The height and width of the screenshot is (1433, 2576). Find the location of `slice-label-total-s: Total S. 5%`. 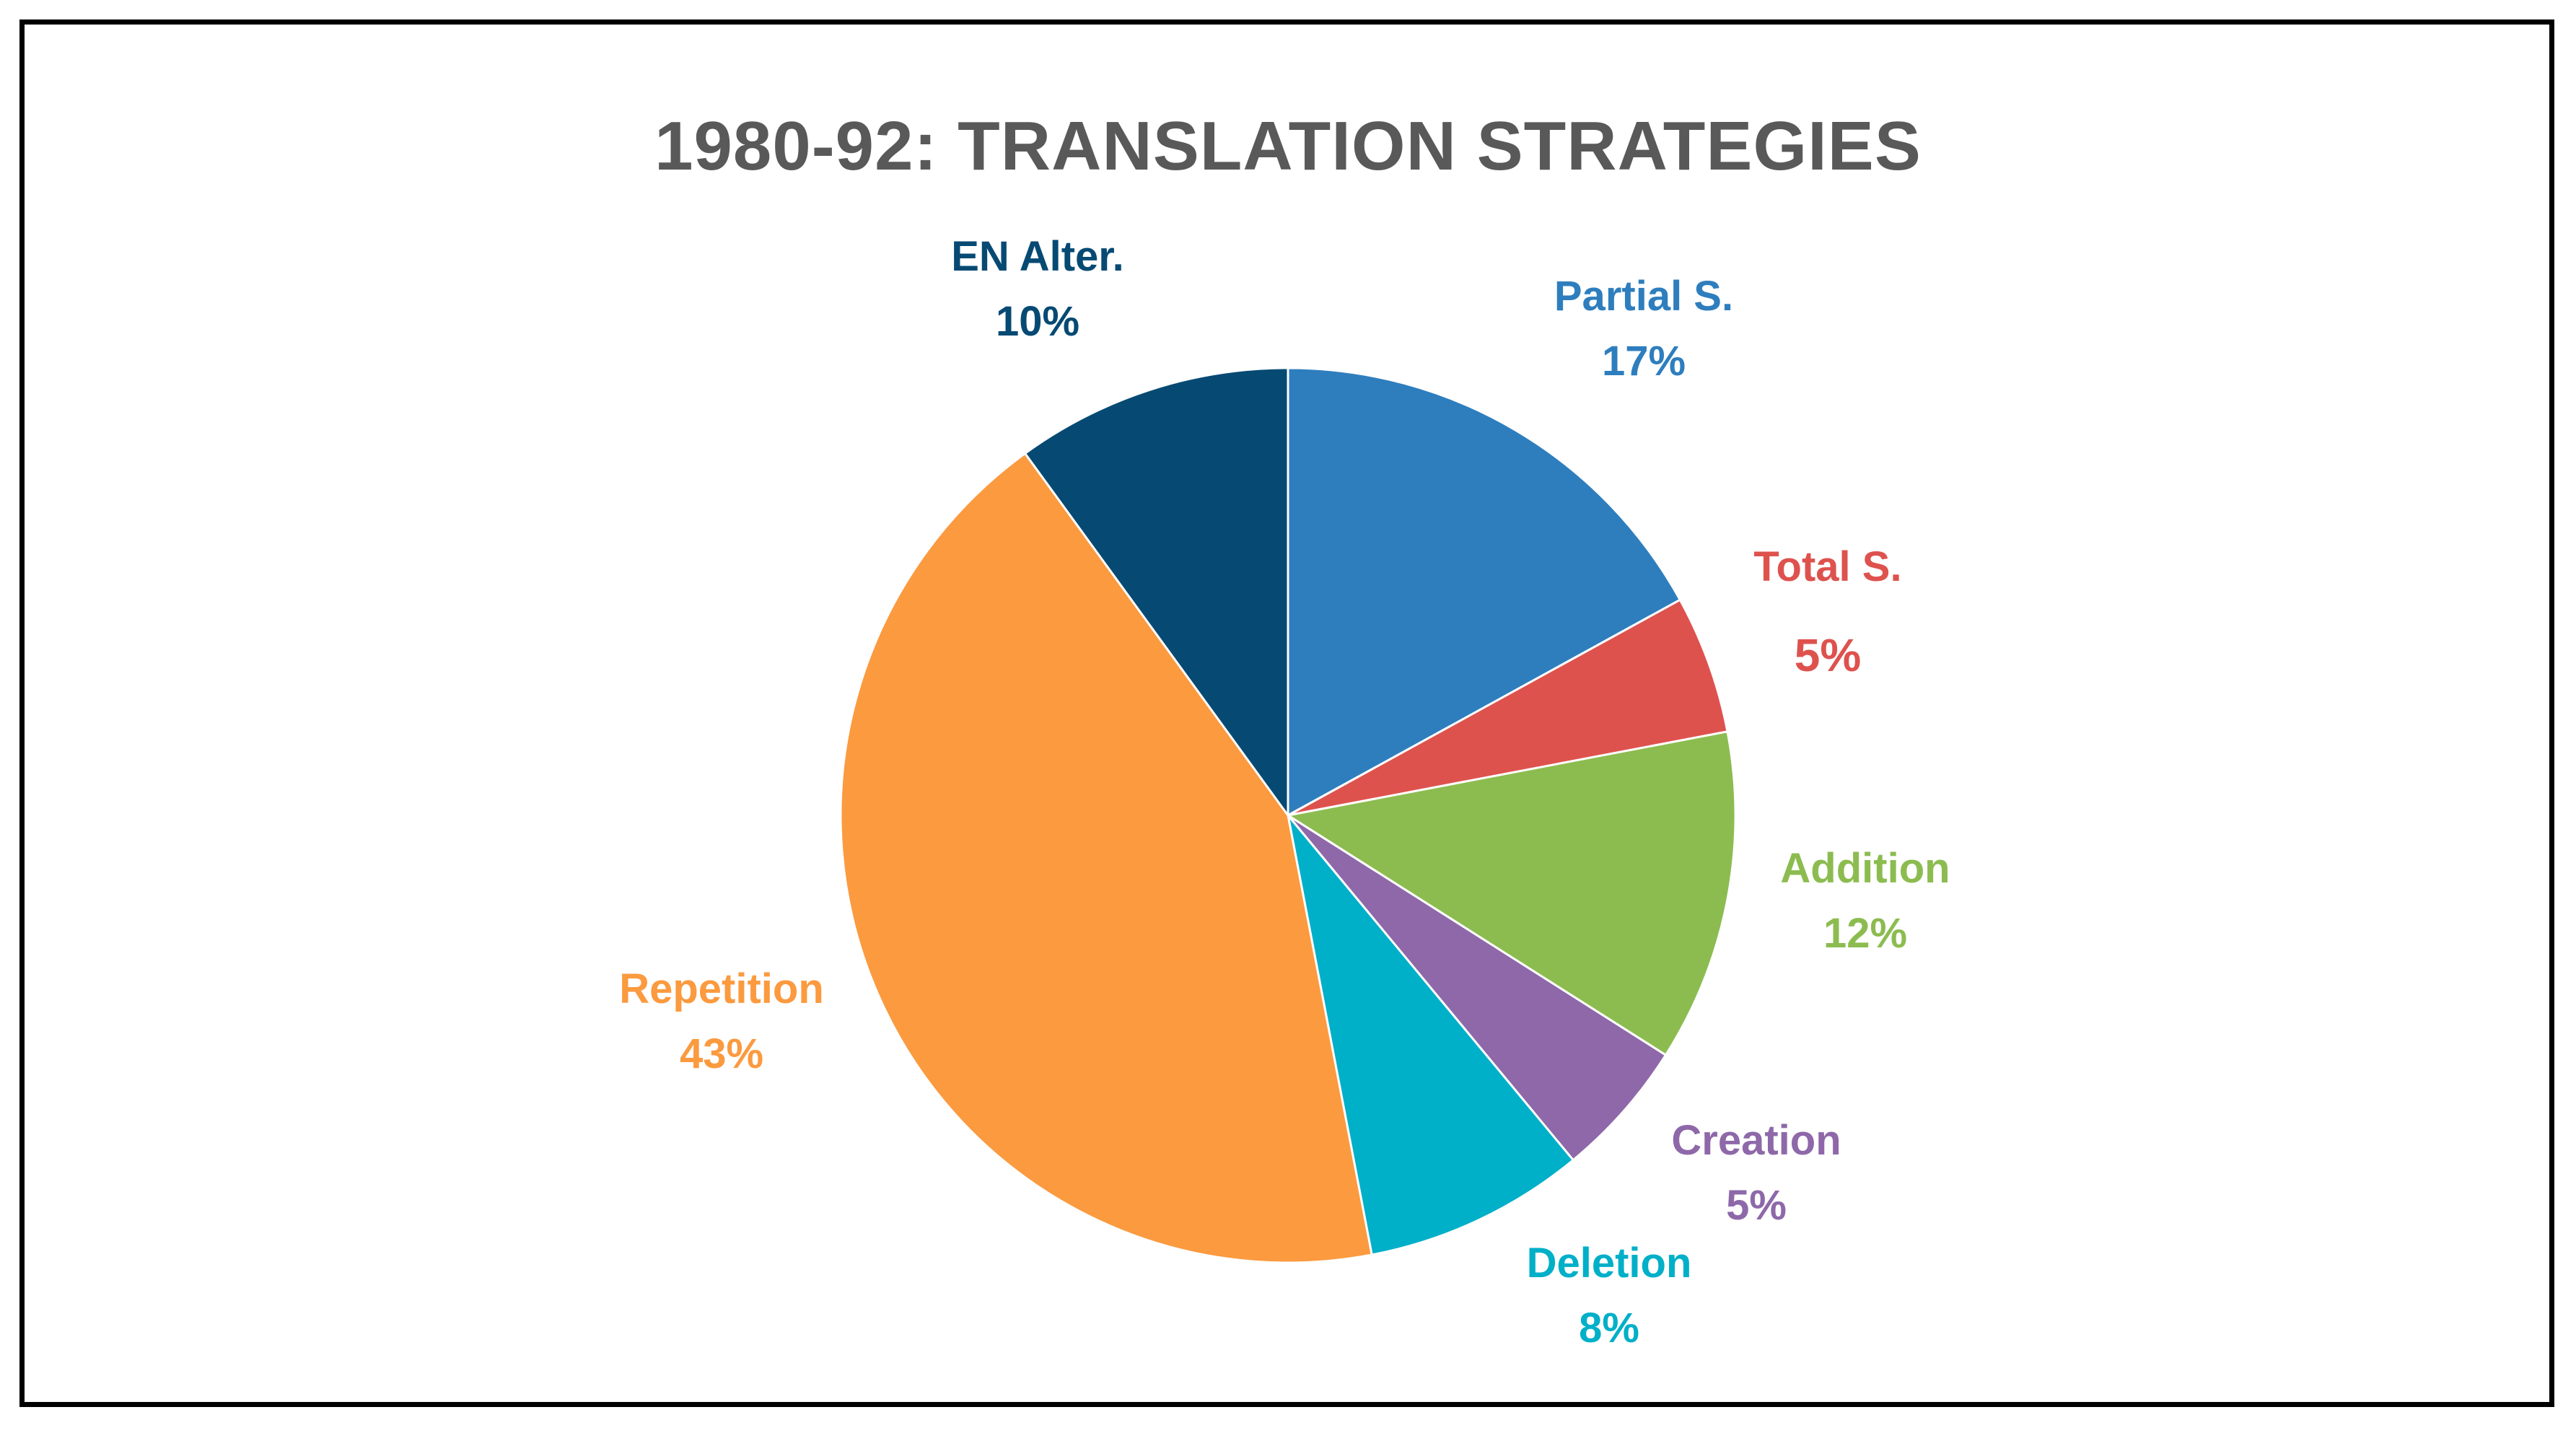

slice-label-total-s: Total S. 5% is located at coordinates (1827, 612).